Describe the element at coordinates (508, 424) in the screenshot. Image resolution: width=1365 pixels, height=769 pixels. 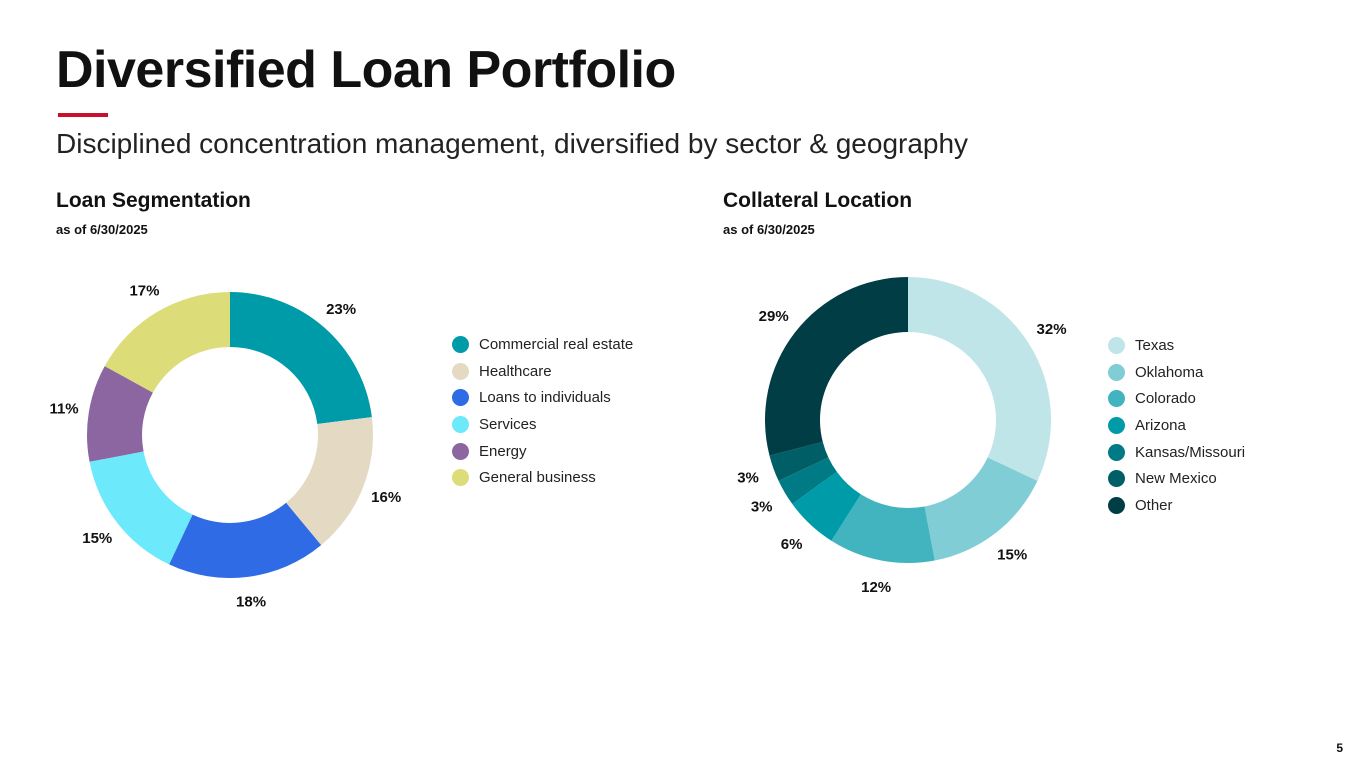
I see `legend-label: Services` at that location.